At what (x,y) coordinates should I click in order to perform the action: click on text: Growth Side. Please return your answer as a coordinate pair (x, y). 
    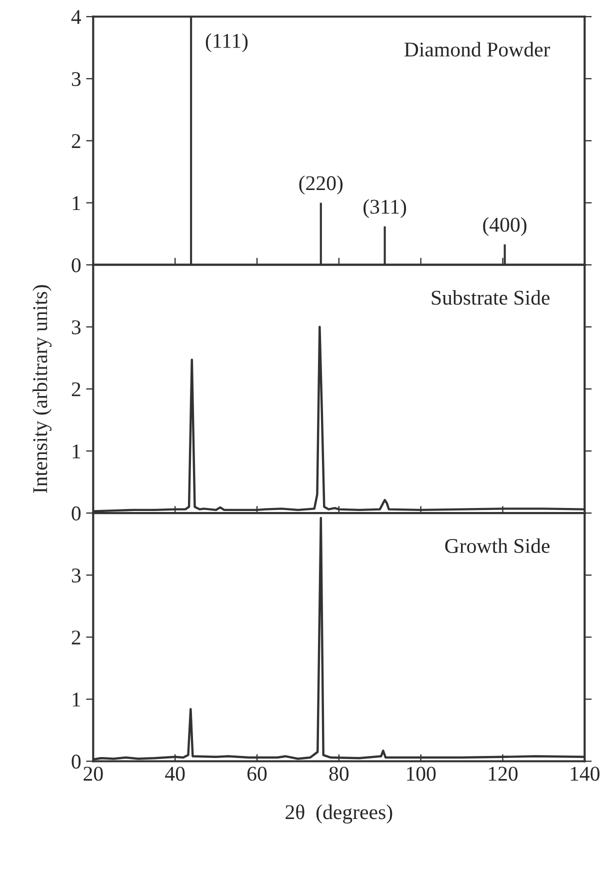
    Looking at the image, I should click on (497, 546).